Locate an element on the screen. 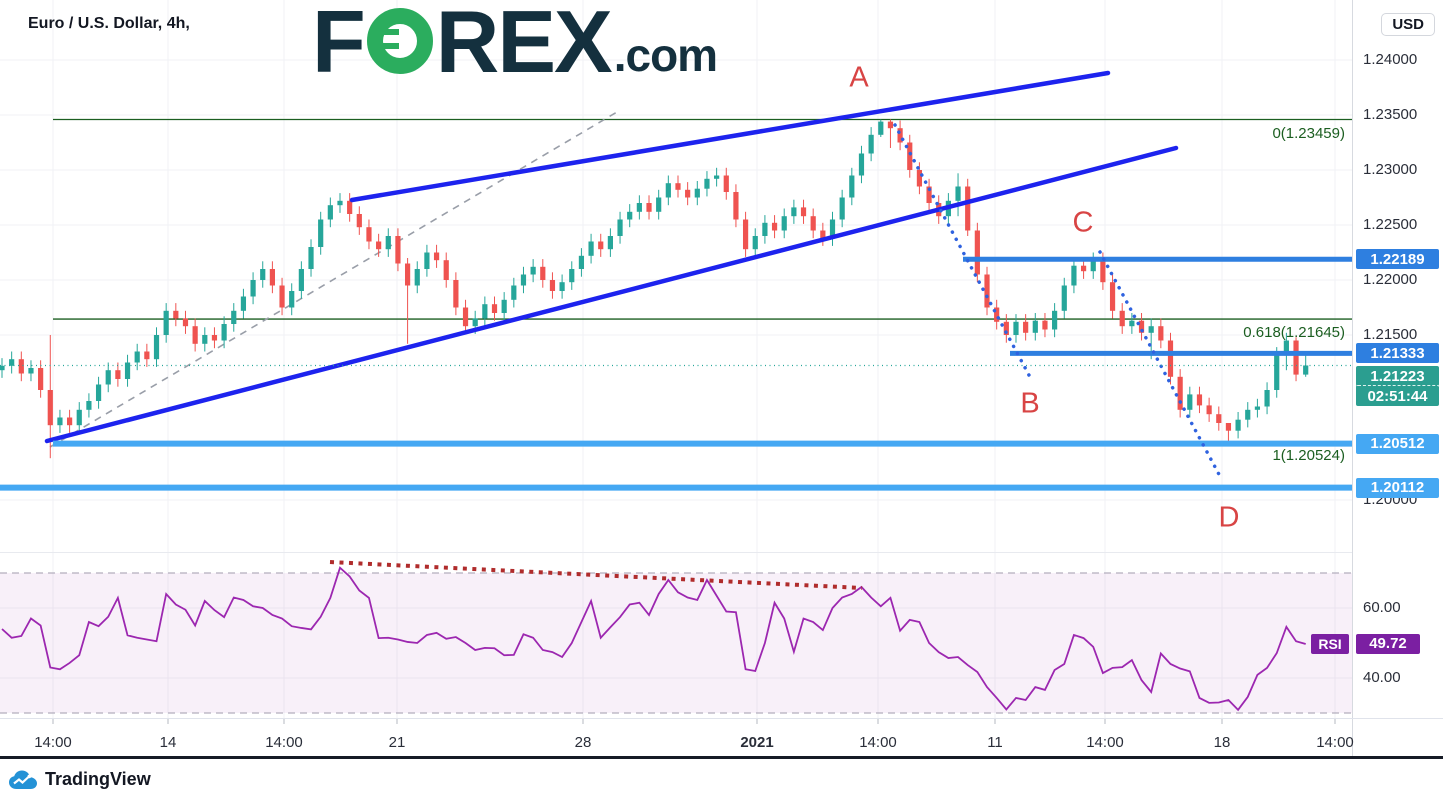  fib-level-label: 1(1.20524) is located at coordinates (1308, 456).